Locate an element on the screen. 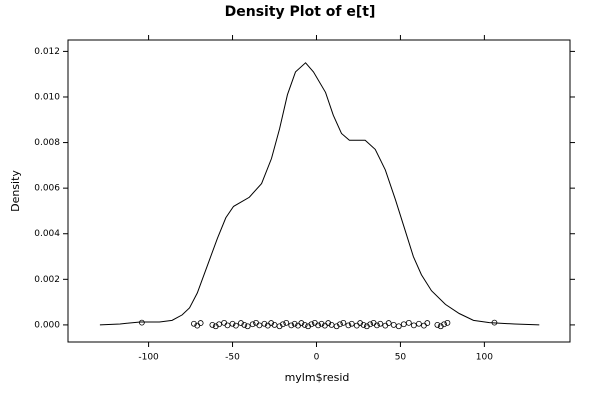 The image size is (599, 400). y-tick-label: 0.010 is located at coordinates (47, 97).